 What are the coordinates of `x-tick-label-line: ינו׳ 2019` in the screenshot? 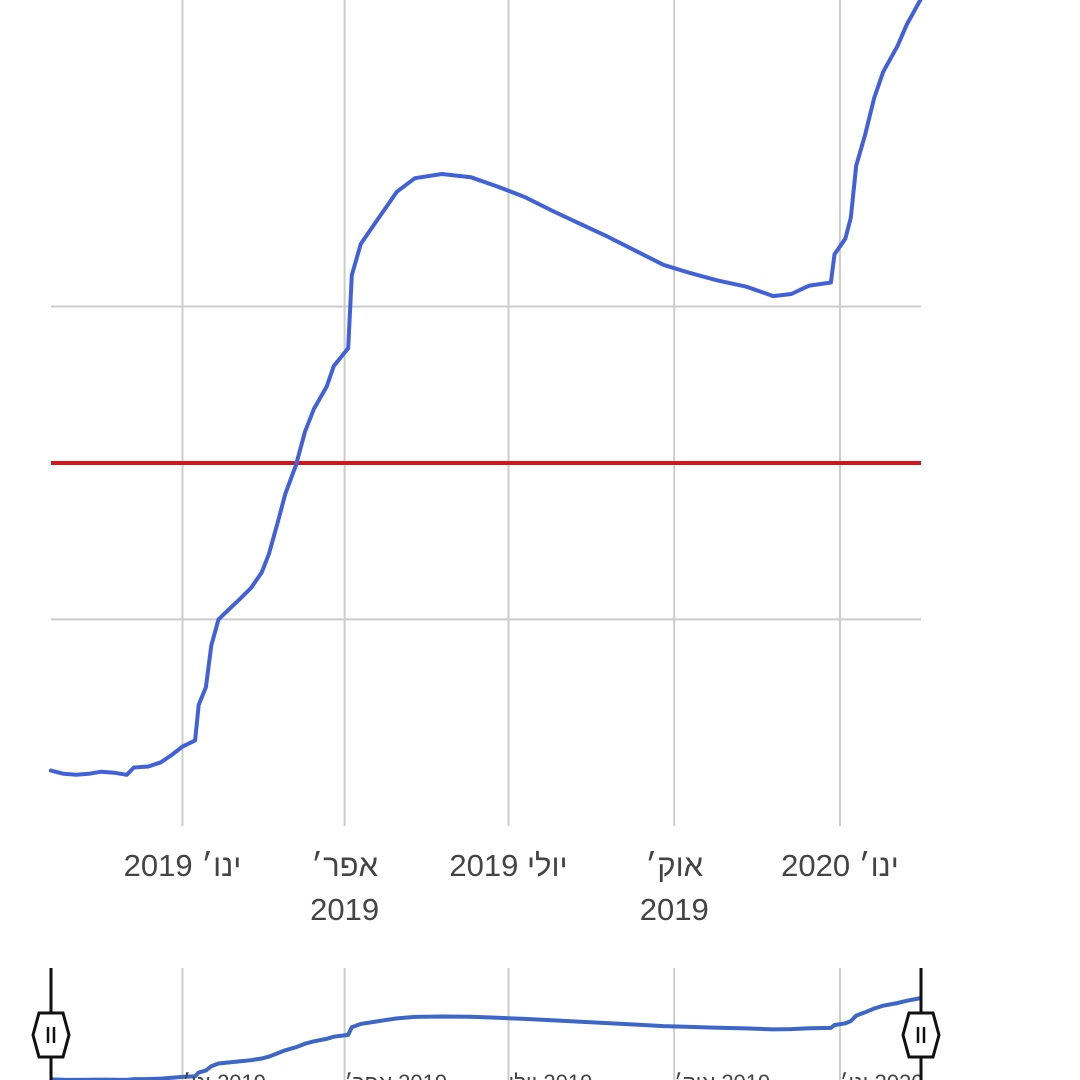 It's located at (183, 865).